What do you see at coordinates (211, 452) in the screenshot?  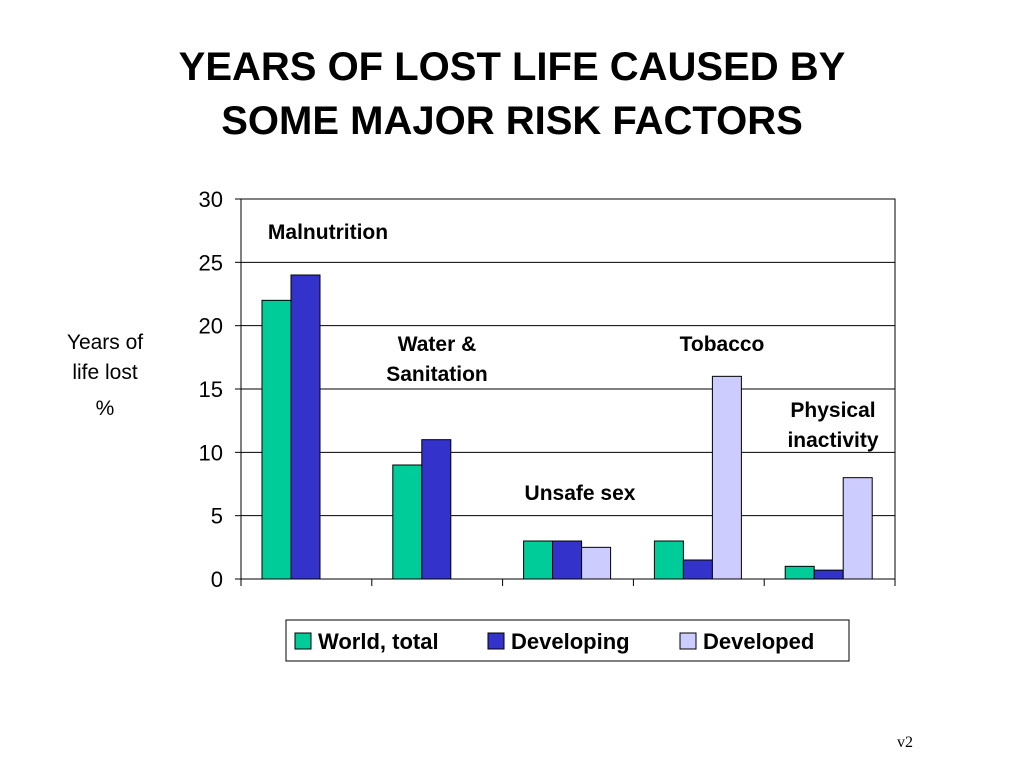 I see `y-tick-label: 10` at bounding box center [211, 452].